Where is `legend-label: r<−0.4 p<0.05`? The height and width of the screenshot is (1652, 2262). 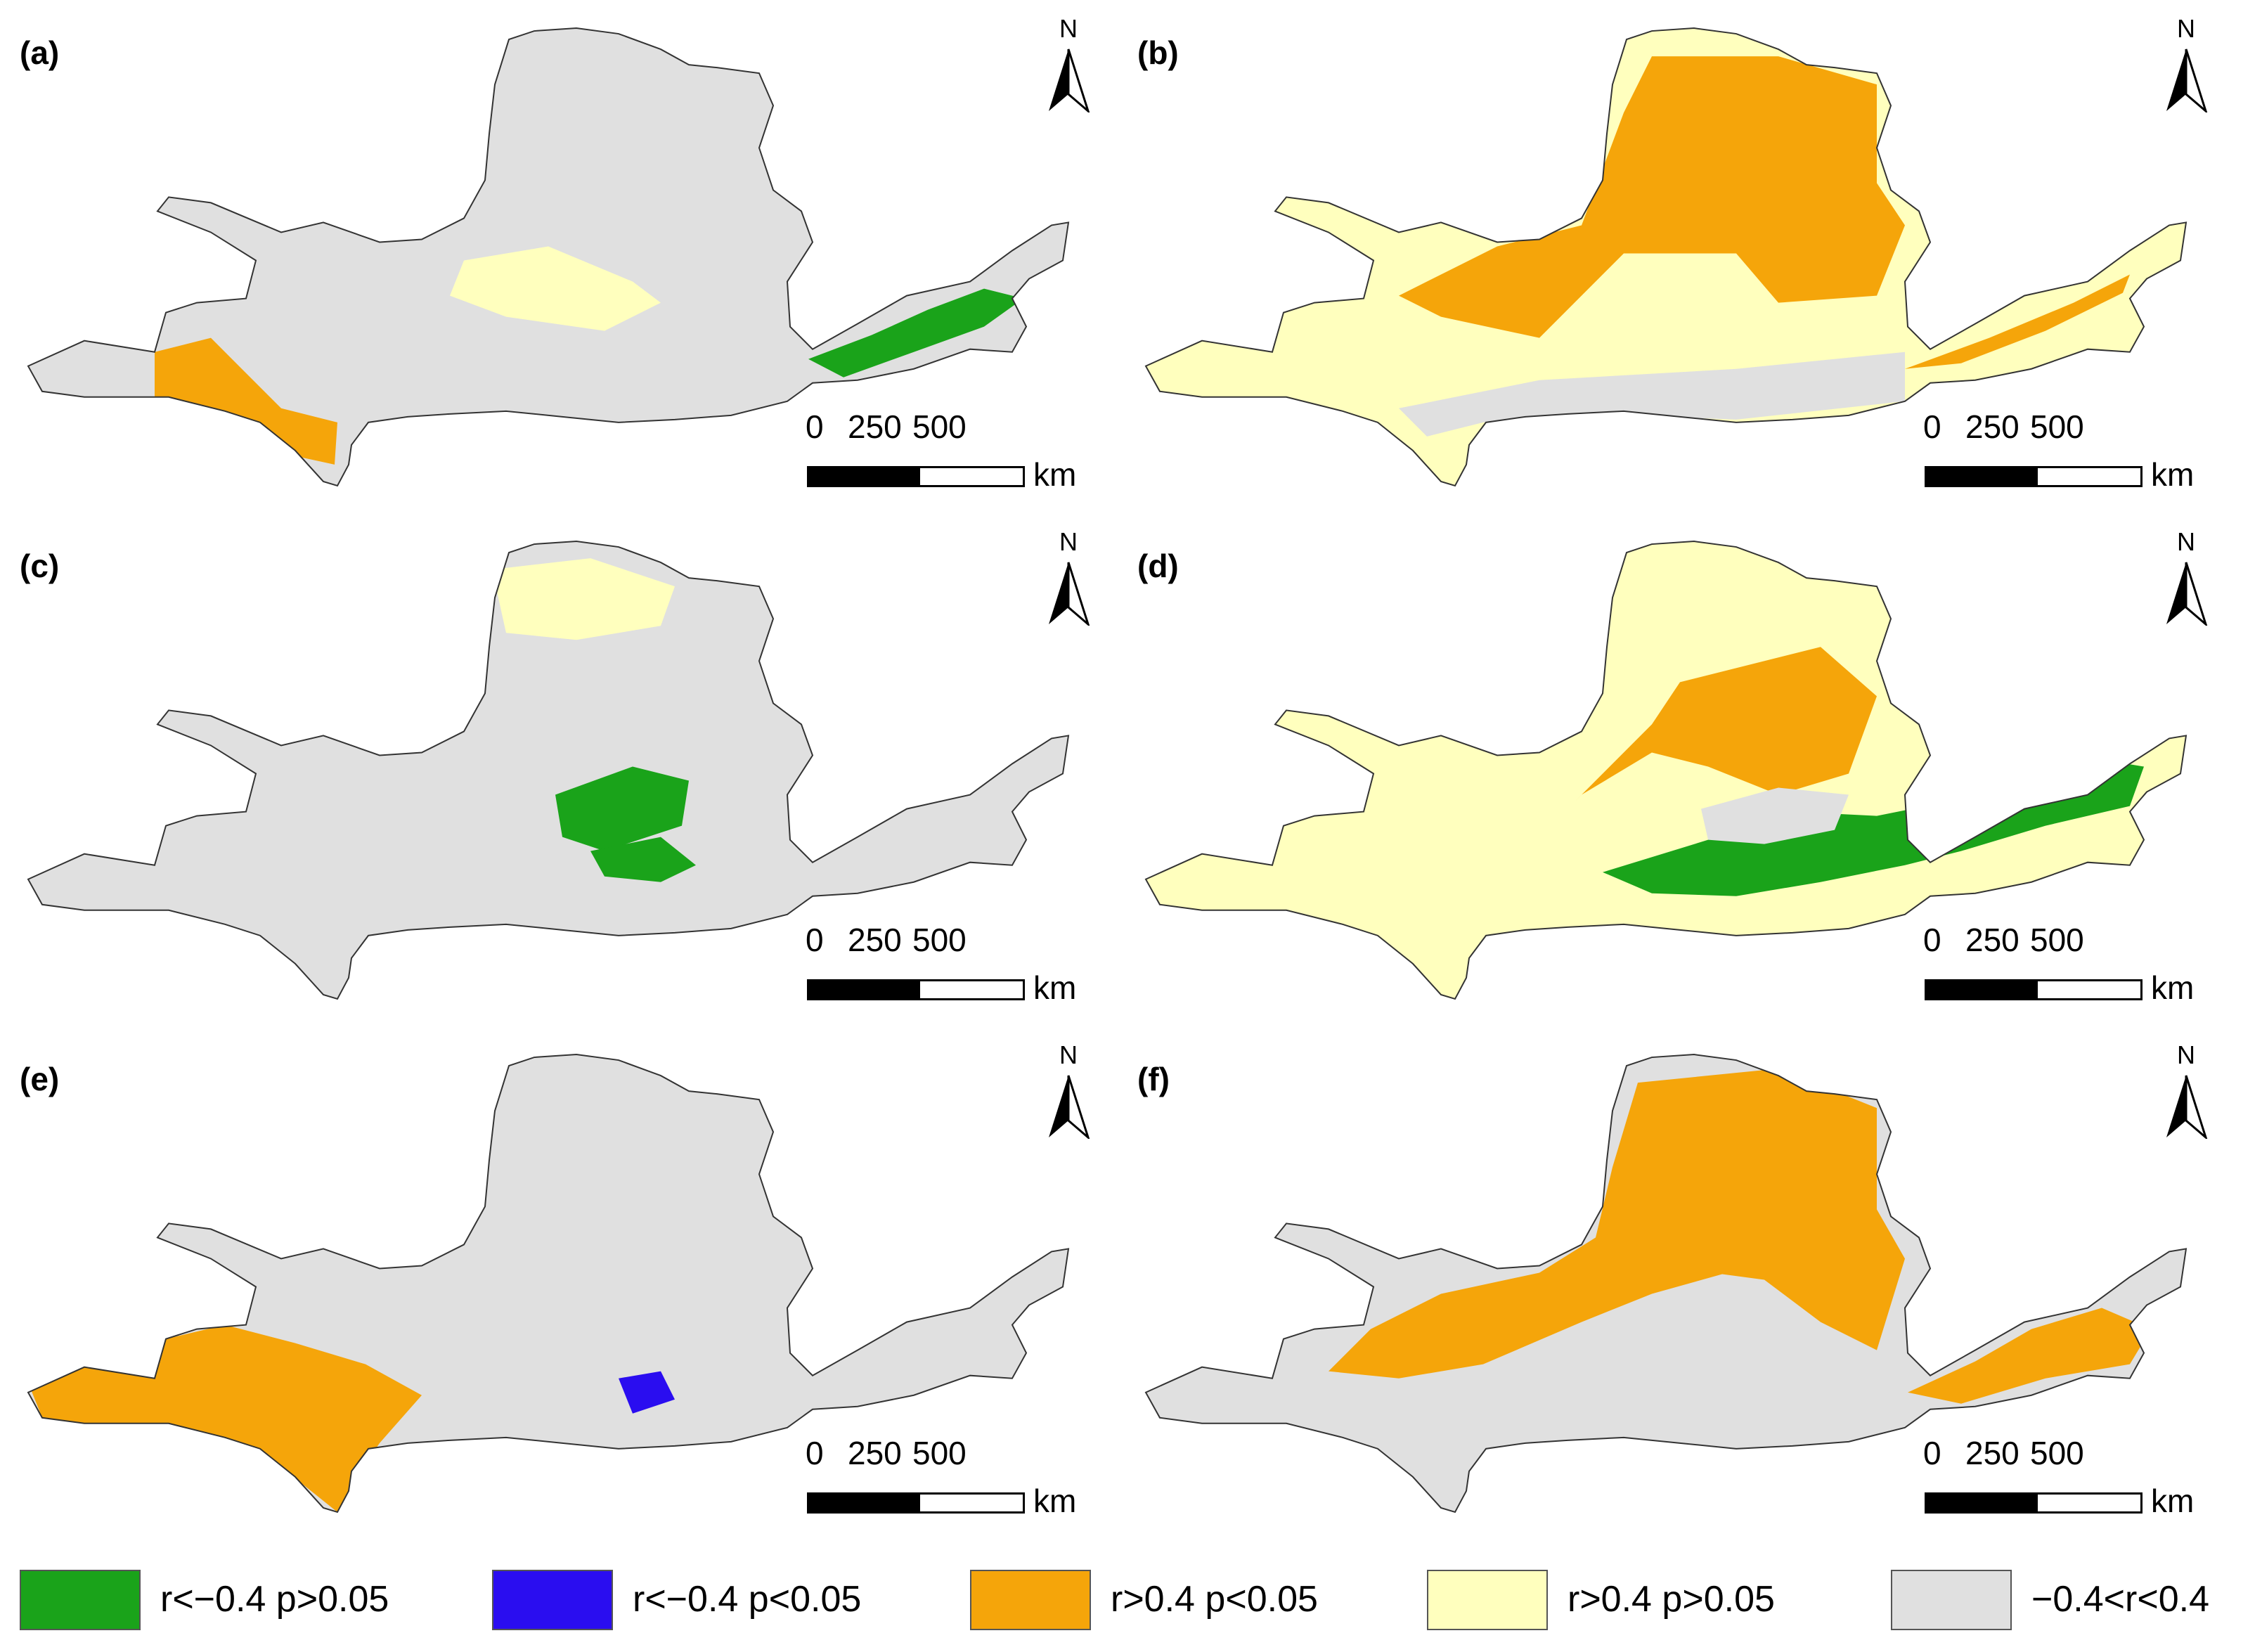
legend-label: r<−0.4 p<0.05 is located at coordinates (747, 1599).